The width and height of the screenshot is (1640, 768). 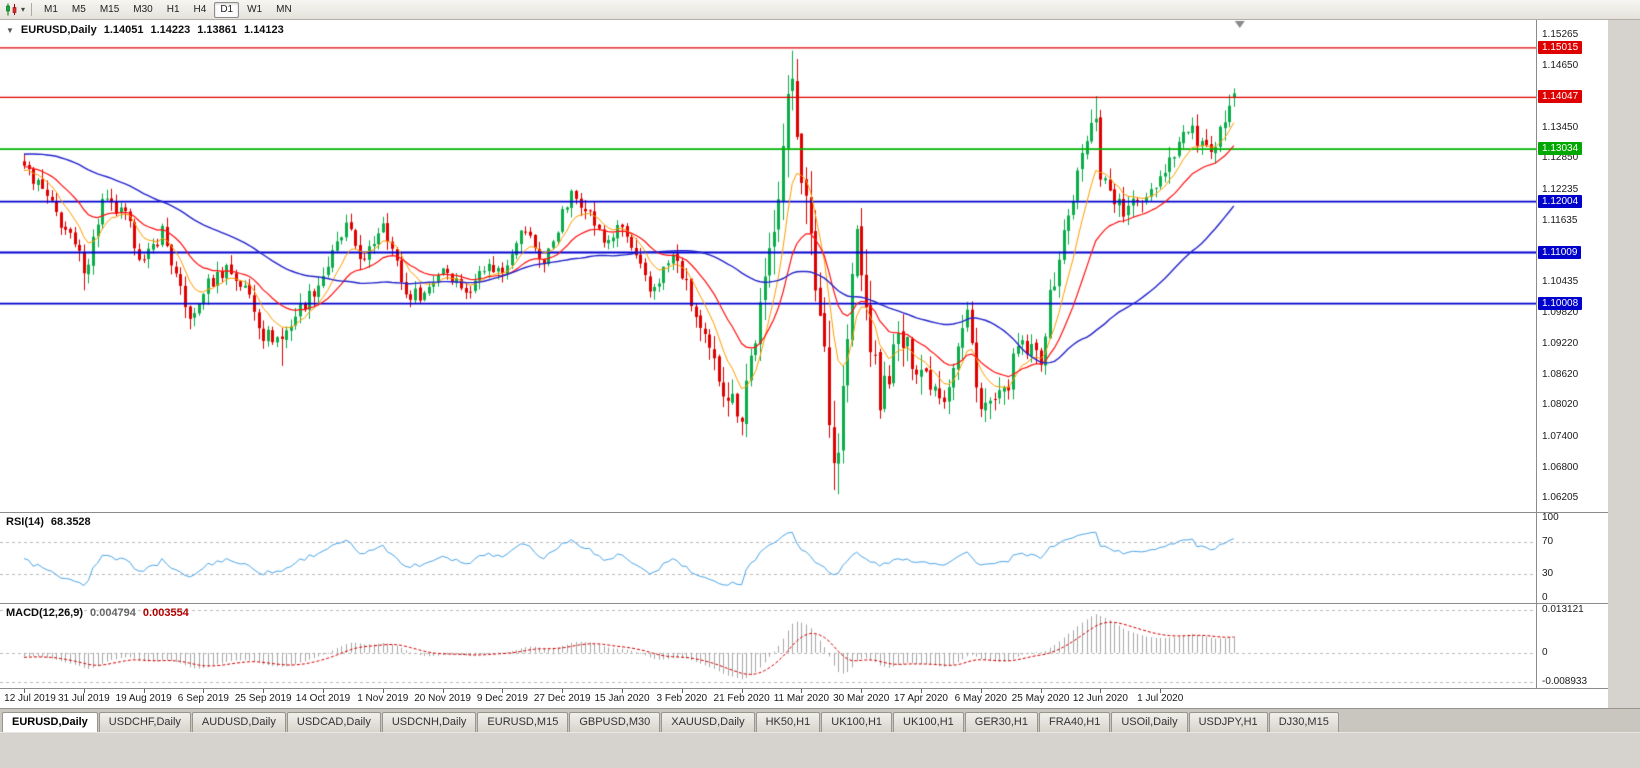 I want to click on price-axis-tick: 1.09820, so click(x=1560, y=313).